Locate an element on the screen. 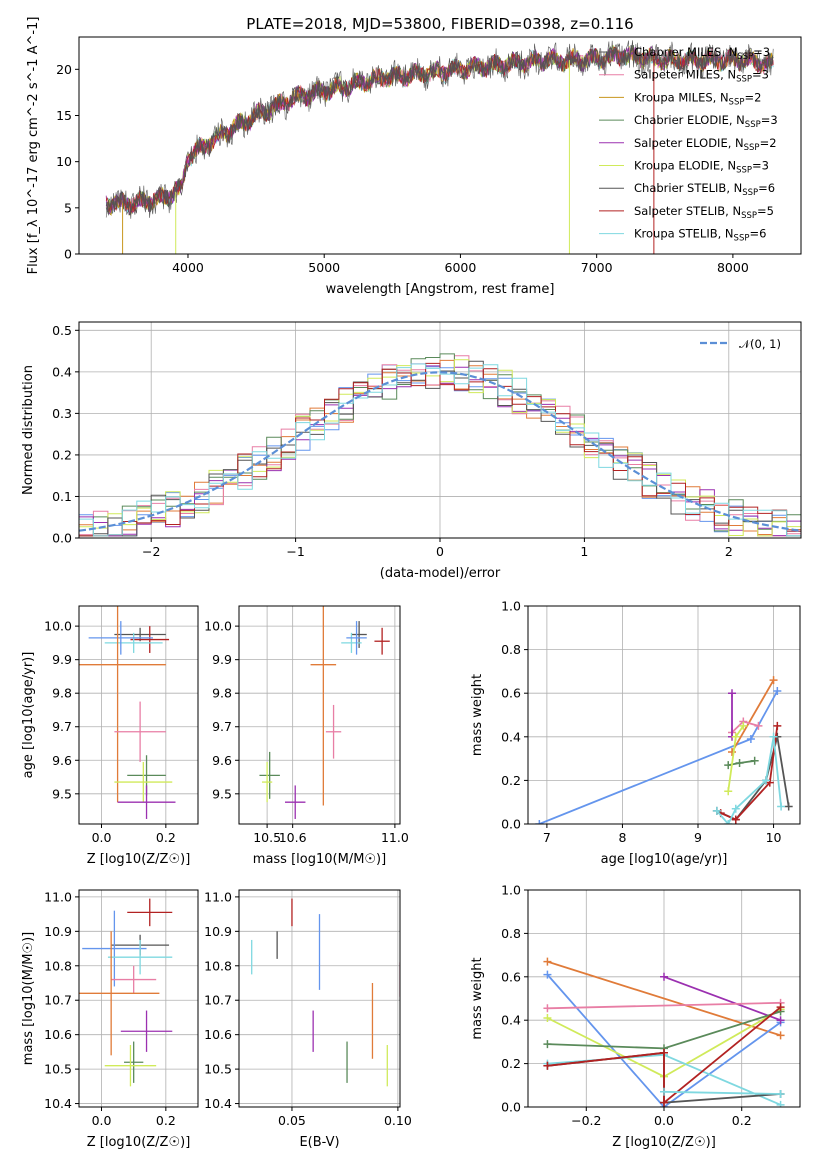 The width and height of the screenshot is (819, 1170). y-tick-label: 0.2 is located at coordinates (511, 780).